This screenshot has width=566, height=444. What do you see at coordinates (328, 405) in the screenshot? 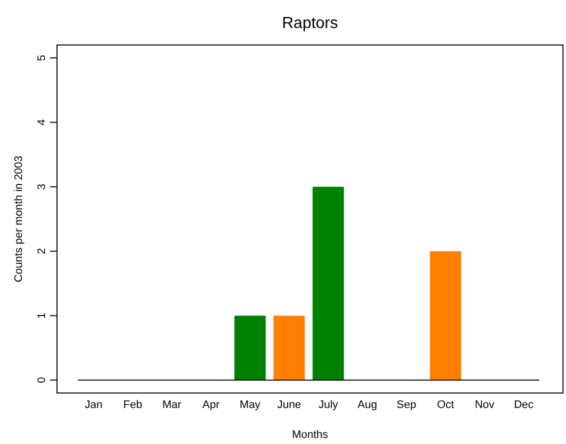
I see `x-tick-label: July` at bounding box center [328, 405].